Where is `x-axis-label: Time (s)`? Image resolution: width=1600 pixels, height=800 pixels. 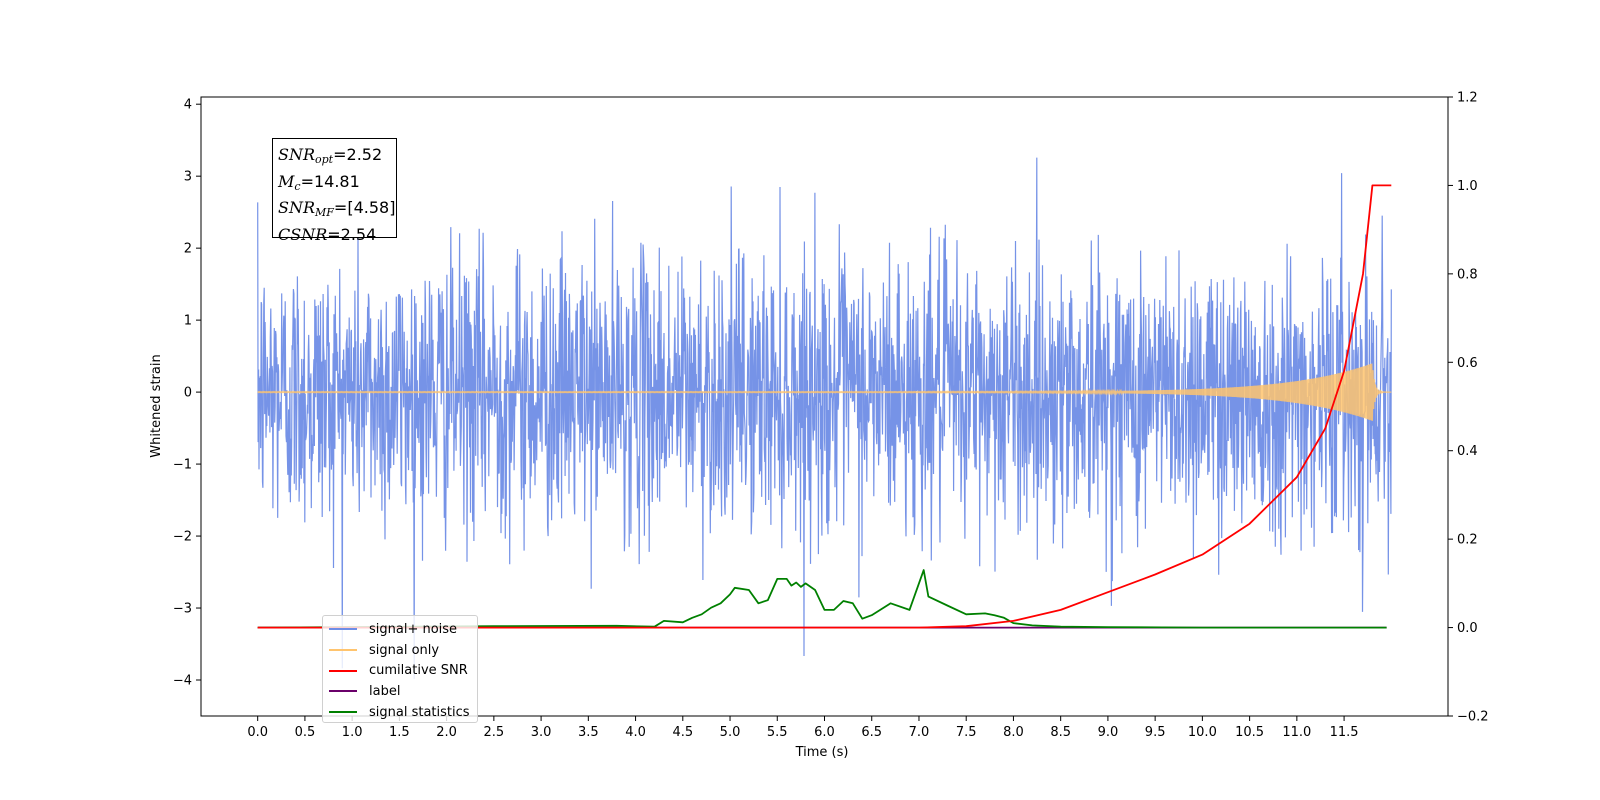 x-axis-label: Time (s) is located at coordinates (822, 752).